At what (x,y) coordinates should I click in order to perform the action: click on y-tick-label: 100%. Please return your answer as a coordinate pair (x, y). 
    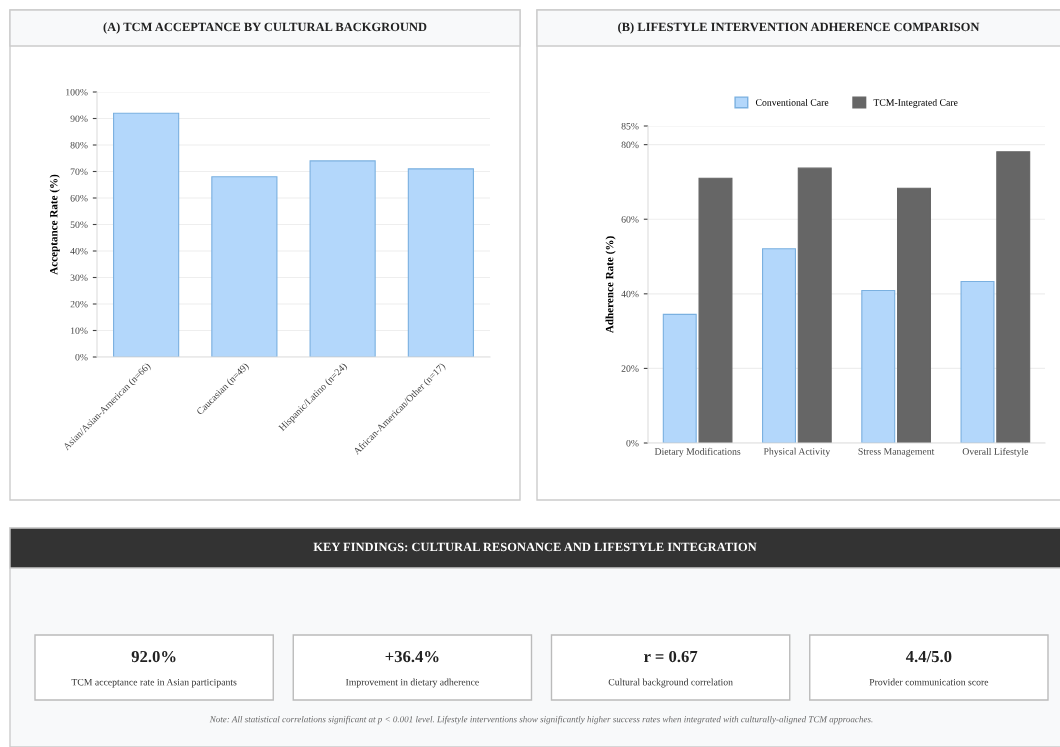
    Looking at the image, I should click on (77, 92).